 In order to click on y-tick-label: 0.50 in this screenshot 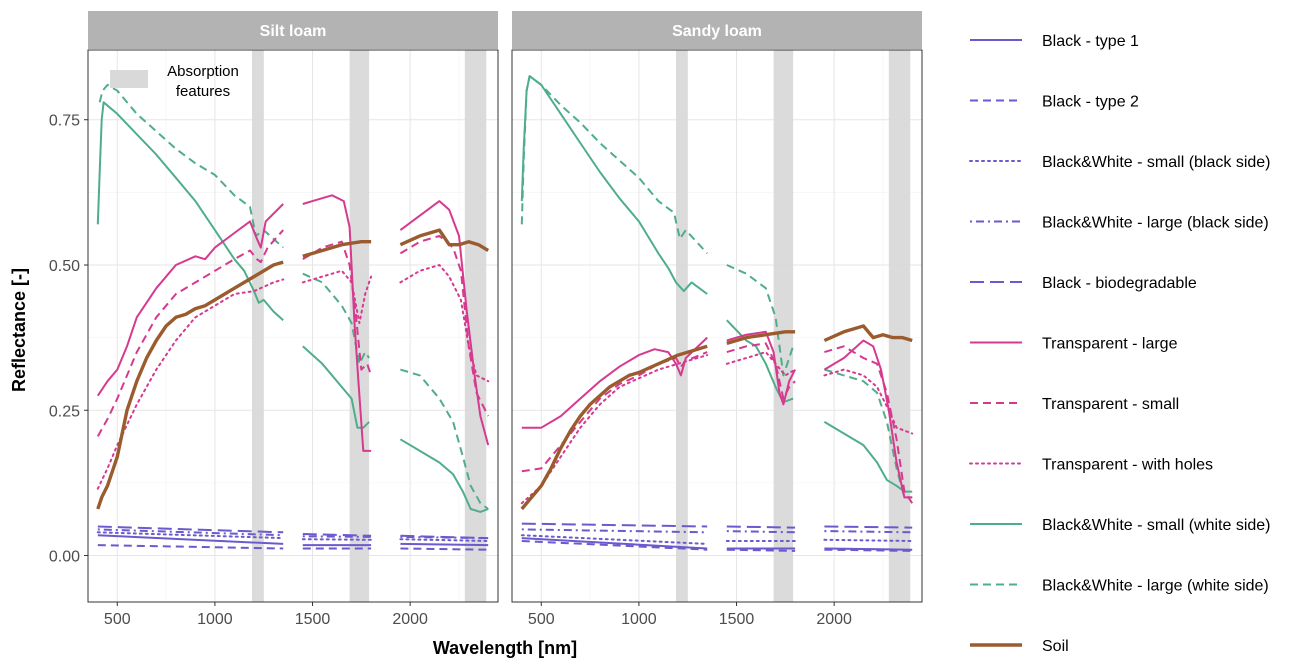, I will do `click(64, 266)`.